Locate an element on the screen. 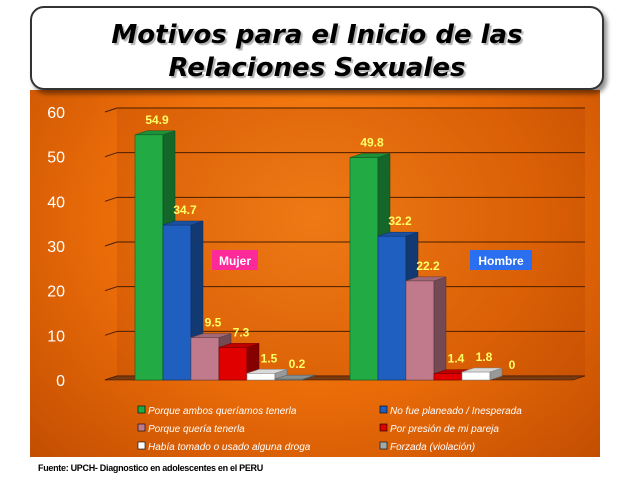 The image size is (638, 479). chart-title-line-2: Relaciones Sexuales is located at coordinates (317, 68).